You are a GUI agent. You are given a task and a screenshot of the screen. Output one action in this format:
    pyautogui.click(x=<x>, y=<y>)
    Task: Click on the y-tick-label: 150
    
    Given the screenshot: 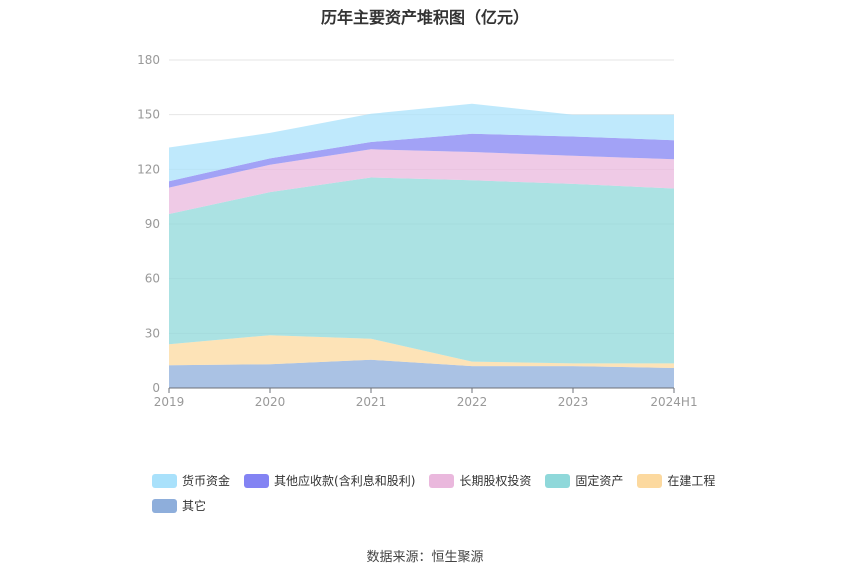 What is the action you would take?
    pyautogui.click(x=148, y=115)
    